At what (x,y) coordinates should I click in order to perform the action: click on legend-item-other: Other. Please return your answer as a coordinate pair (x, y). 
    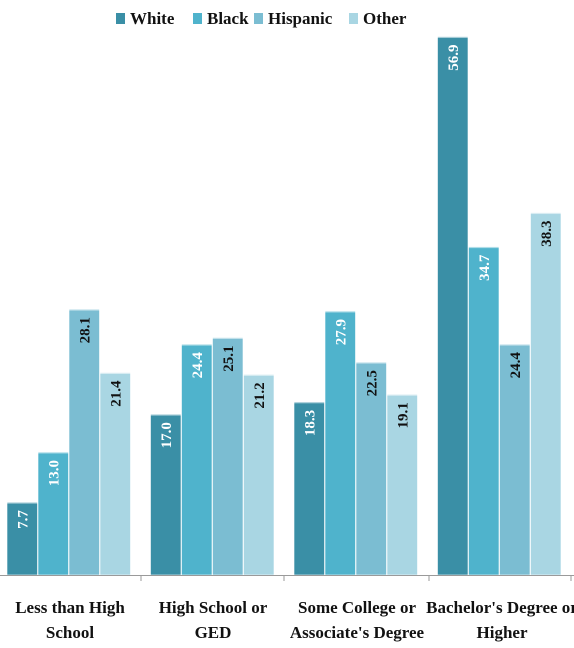
    Looking at the image, I should click on (378, 18).